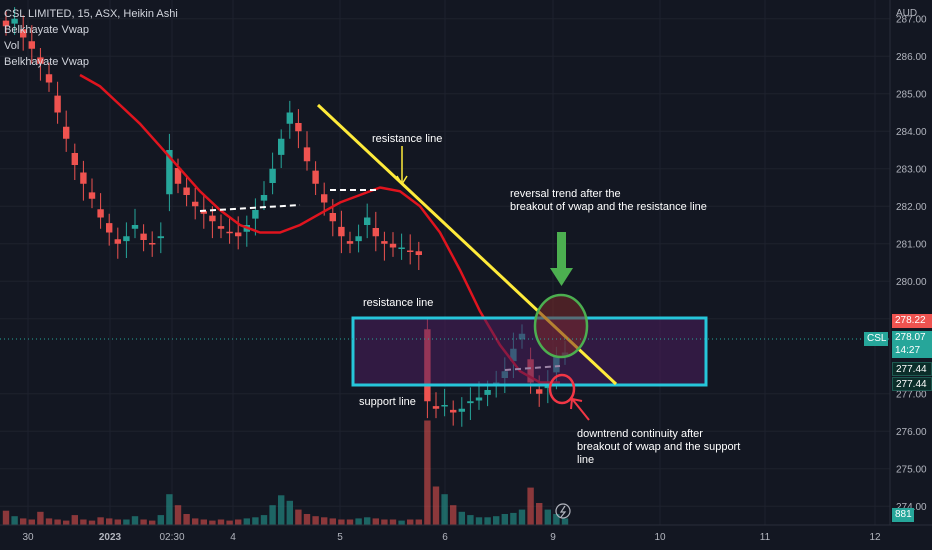 Image resolution: width=932 pixels, height=550 pixels. Describe the element at coordinates (586, 460) in the screenshot. I see `annotation-downtrend-3: line` at that location.